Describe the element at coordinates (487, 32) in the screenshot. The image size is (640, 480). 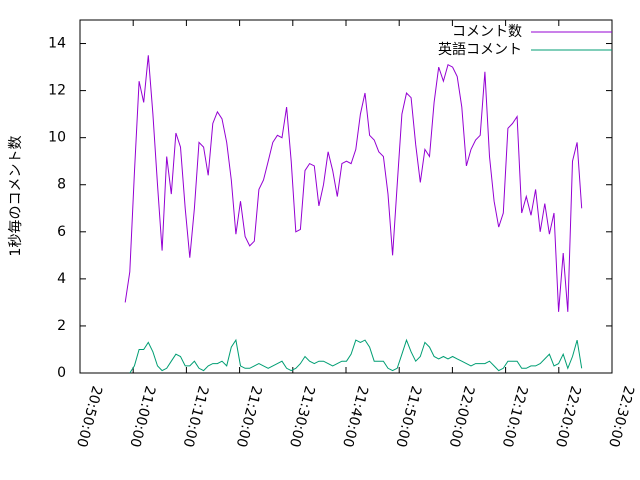
I see `legend-label: コメント数` at that location.